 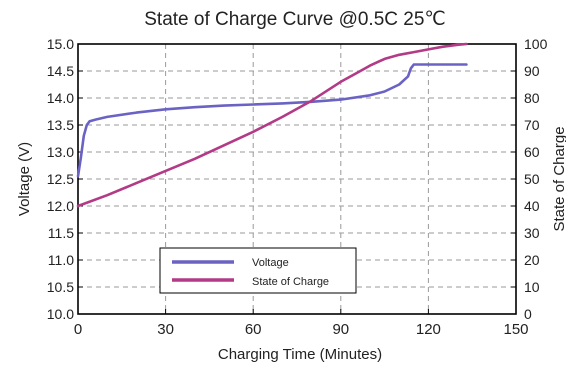 What do you see at coordinates (60, 125) in the screenshot?
I see `y-left-tick-label: 13.5` at bounding box center [60, 125].